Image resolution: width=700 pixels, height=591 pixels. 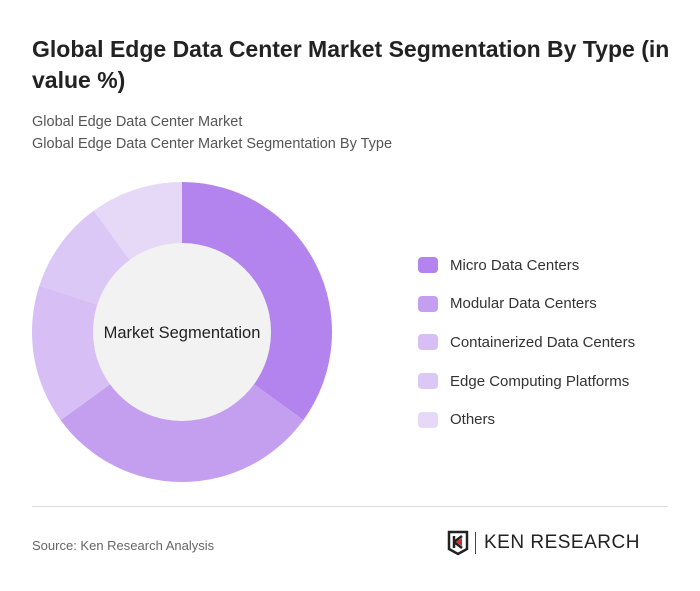 What do you see at coordinates (473, 420) in the screenshot?
I see `legend-label: Others` at bounding box center [473, 420].